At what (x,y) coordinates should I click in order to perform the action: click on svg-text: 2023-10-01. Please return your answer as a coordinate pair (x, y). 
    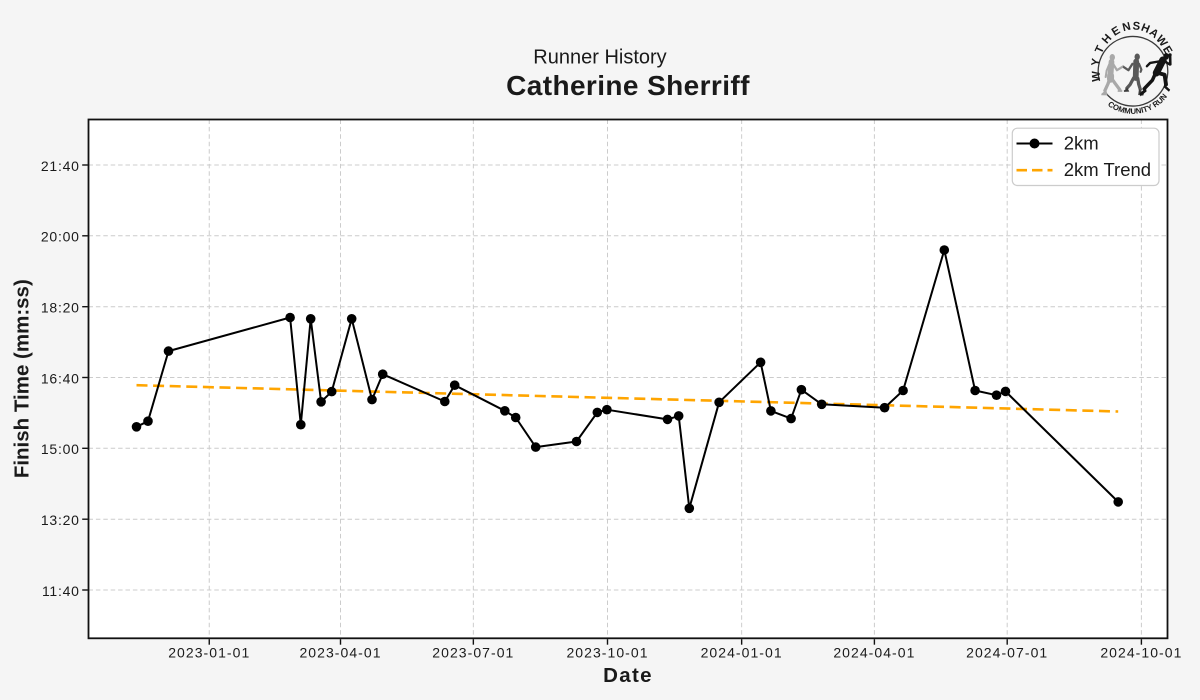
    Looking at the image, I should click on (607, 653).